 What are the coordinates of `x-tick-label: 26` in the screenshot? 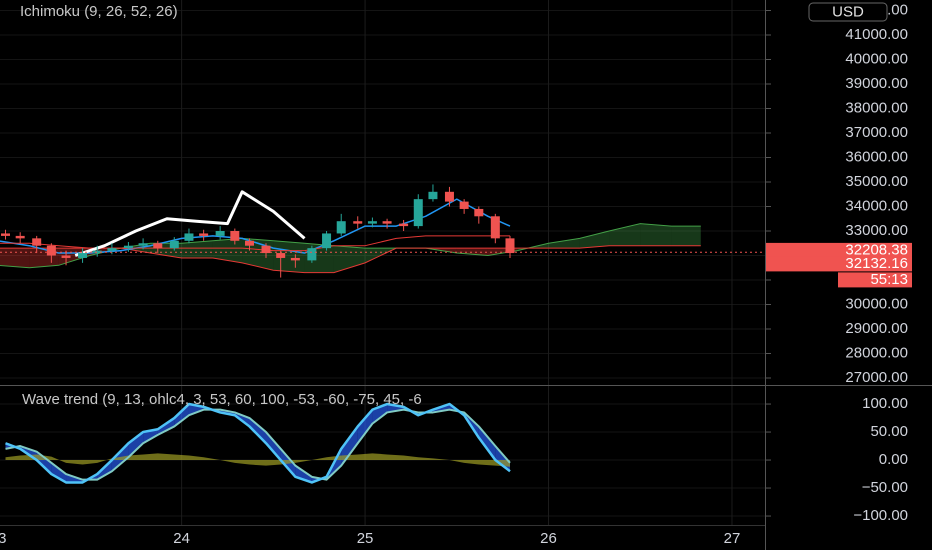 It's located at (548, 538).